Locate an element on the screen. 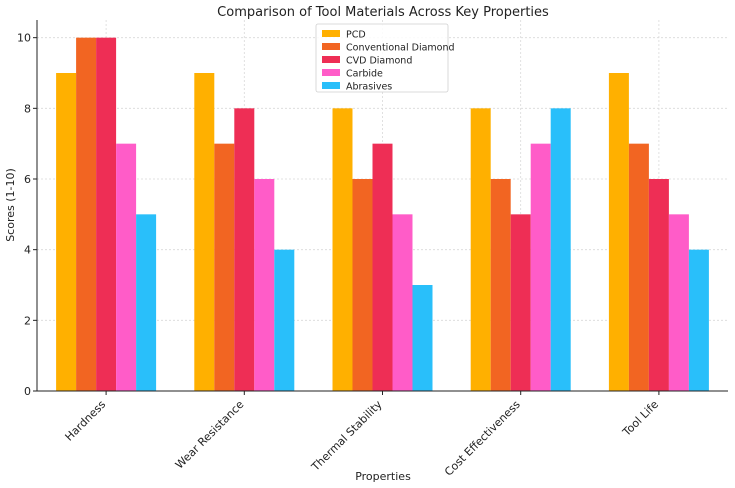  y-tick-label: 8 is located at coordinates (27, 108).